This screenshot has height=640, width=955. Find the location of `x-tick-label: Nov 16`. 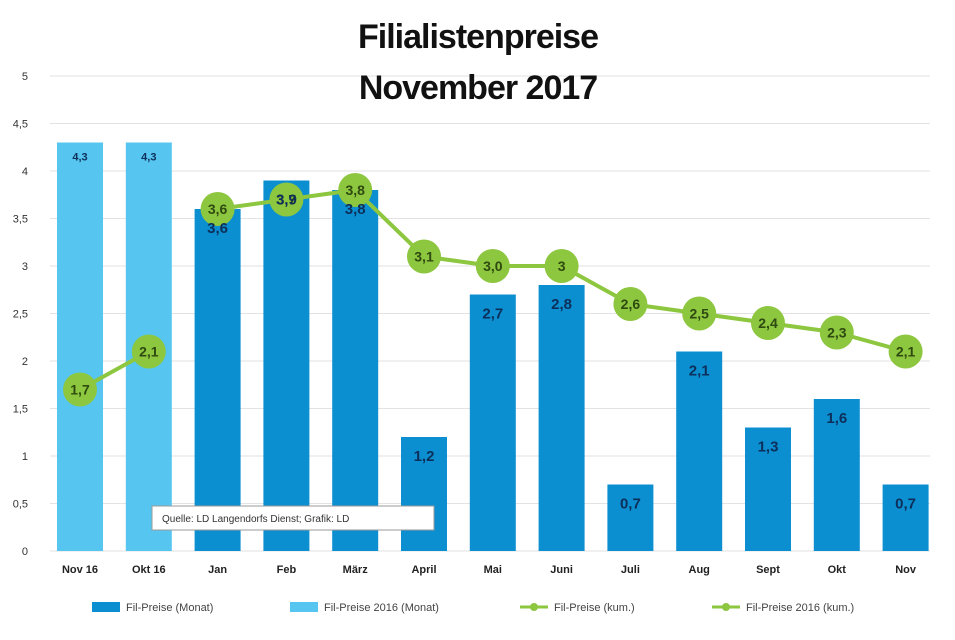

x-tick-label: Nov 16 is located at coordinates (80, 570).